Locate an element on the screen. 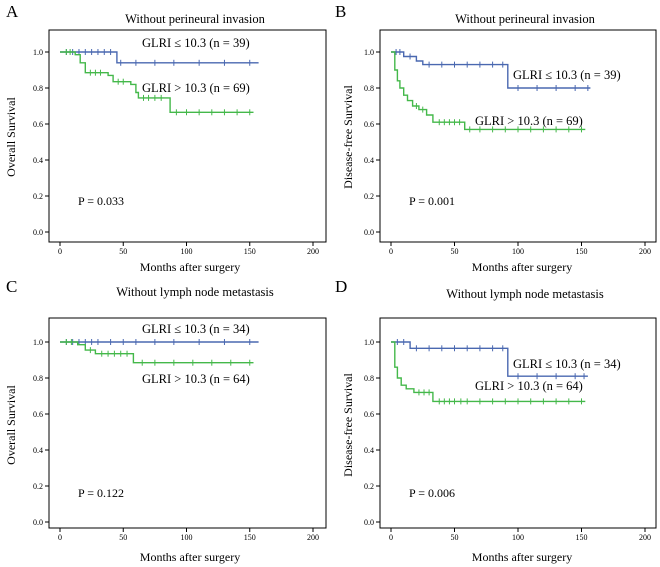 The height and width of the screenshot is (567, 660). panel-label: B is located at coordinates (340, 11).